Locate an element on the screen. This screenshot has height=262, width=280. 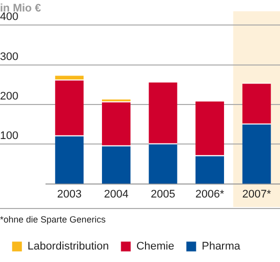
text: *ohne die Sparte Generics is located at coordinates (53, 219).